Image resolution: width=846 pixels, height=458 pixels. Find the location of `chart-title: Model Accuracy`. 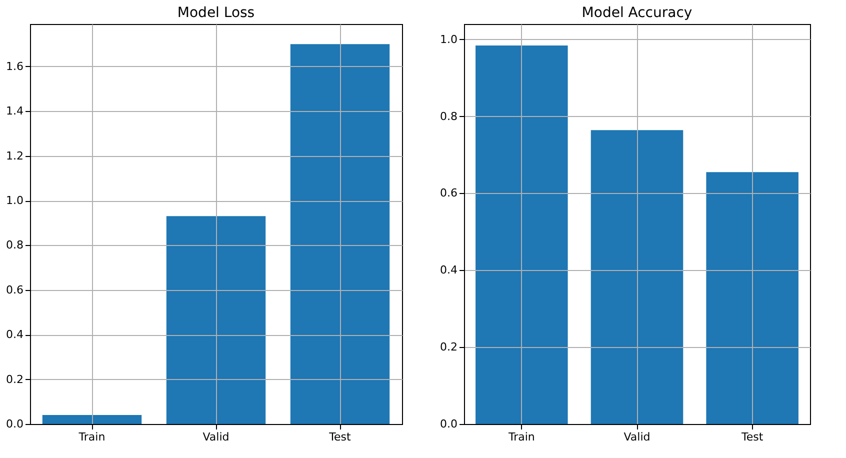

chart-title: Model Accuracy is located at coordinates (637, 13).